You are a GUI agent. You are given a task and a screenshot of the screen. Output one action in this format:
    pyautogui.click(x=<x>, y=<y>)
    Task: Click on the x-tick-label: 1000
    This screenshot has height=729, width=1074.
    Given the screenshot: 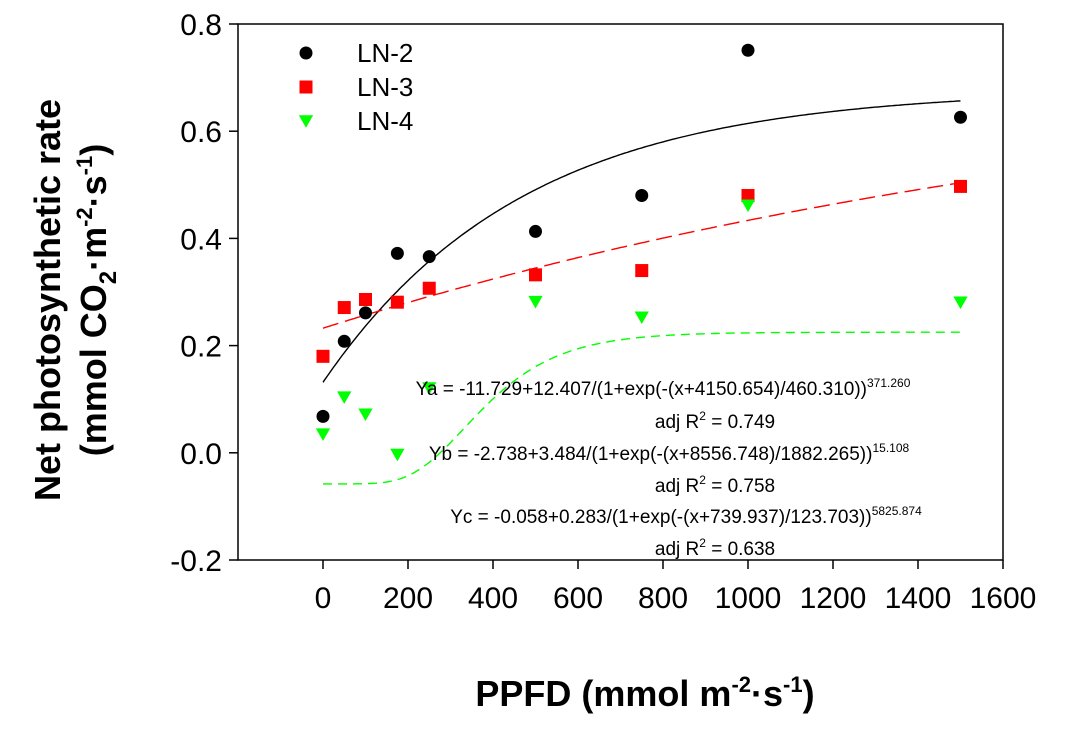 What is the action you would take?
    pyautogui.click(x=748, y=598)
    